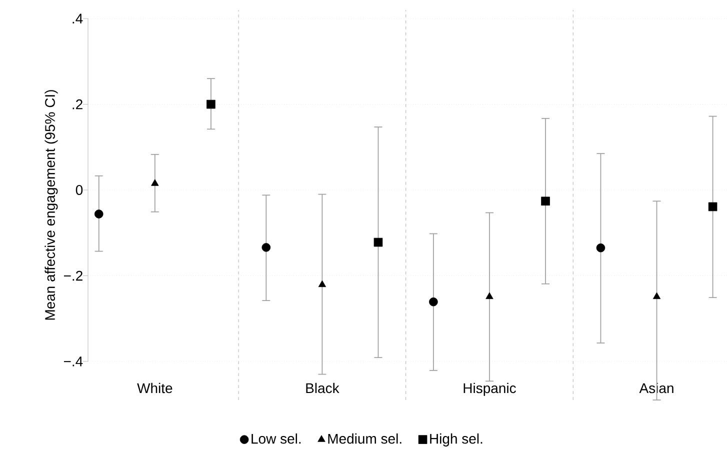  I want to click on y-tick-label: −.4, so click(73, 361).